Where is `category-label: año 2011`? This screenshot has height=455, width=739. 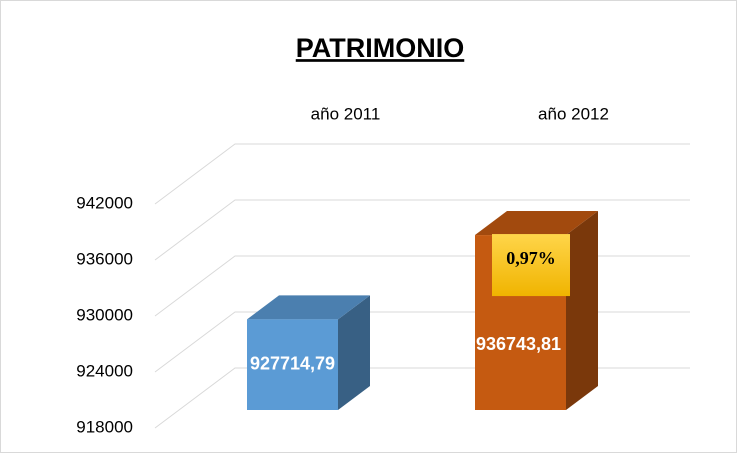 category-label: año 2011 is located at coordinates (346, 113).